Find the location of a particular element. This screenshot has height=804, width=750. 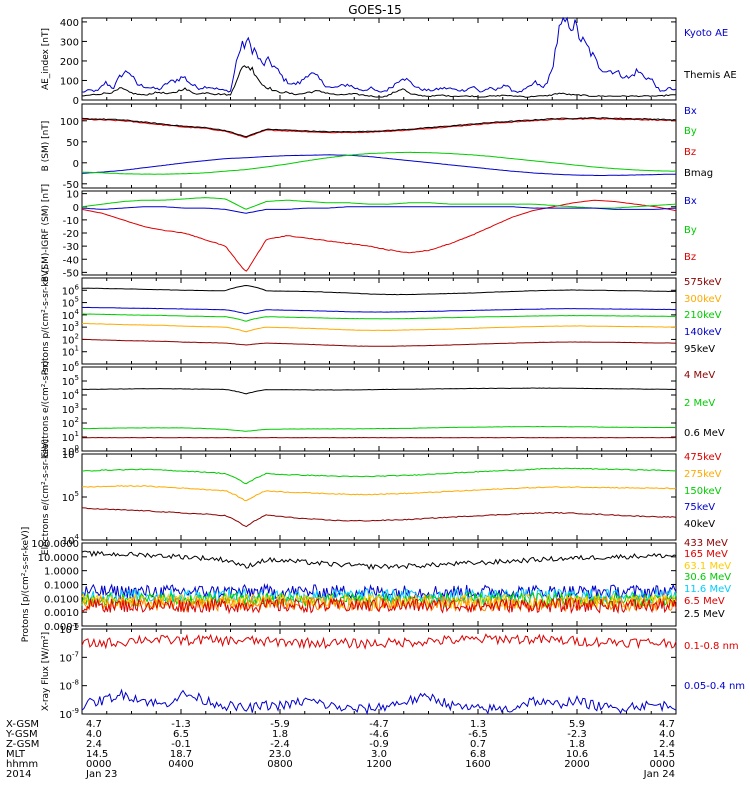

footer-cell: 0800 is located at coordinates (279, 764).